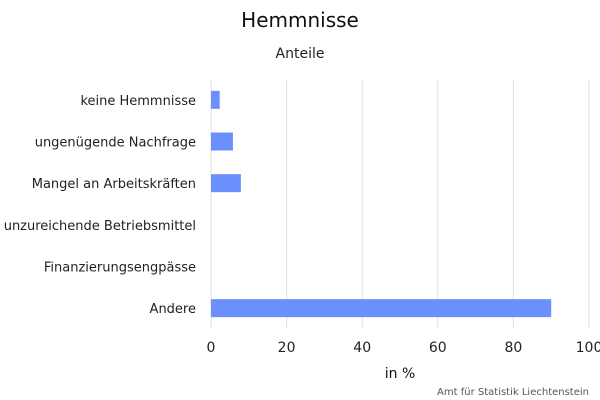 The height and width of the screenshot is (400, 600). Describe the element at coordinates (513, 392) in the screenshot. I see `credit-text: Amt für Statistik Liechtenstein` at that location.